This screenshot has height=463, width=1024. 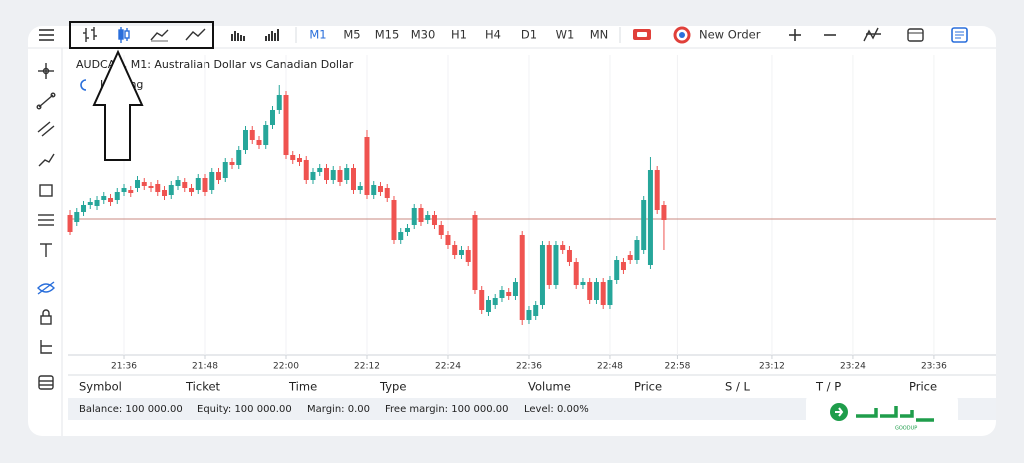 What do you see at coordinates (351, 35) in the screenshot?
I see `timeframe-button: M5` at bounding box center [351, 35].